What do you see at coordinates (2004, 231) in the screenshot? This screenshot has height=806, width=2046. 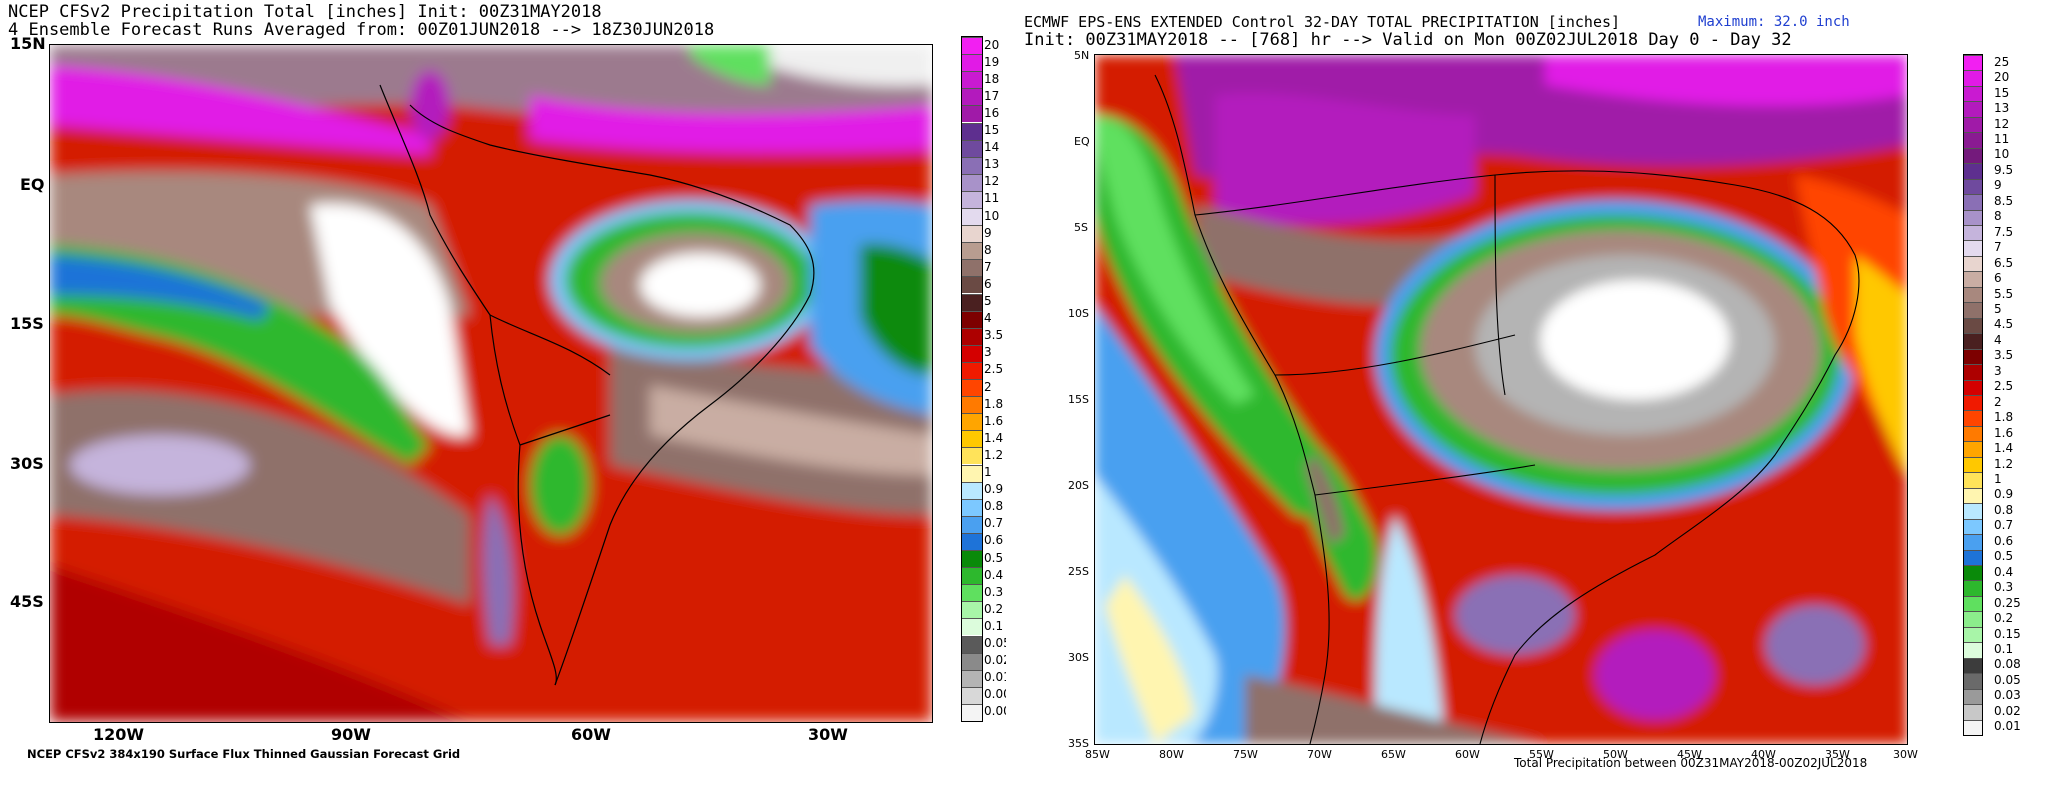 I see `colorbar-label: 7.5` at bounding box center [2004, 231].